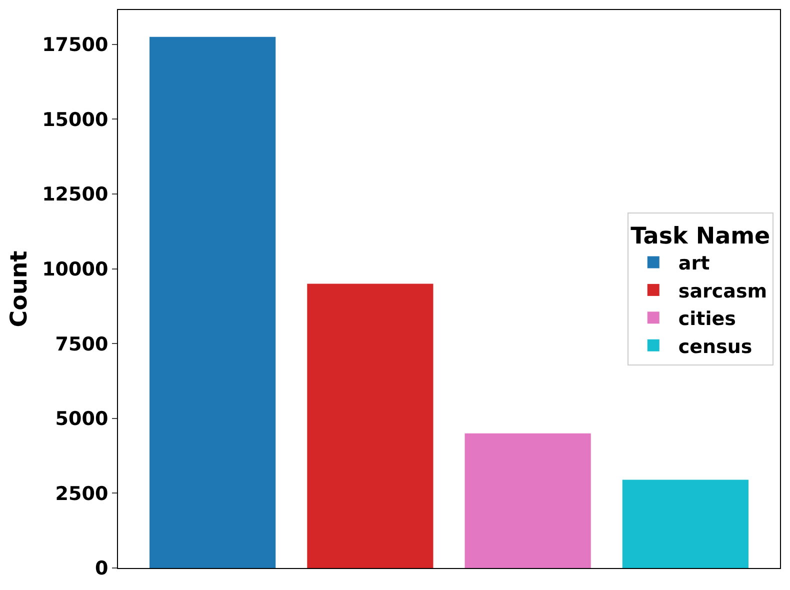 This screenshot has height=590, width=790. Describe the element at coordinates (19, 289) in the screenshot. I see `y-axis-title: Count` at that location.